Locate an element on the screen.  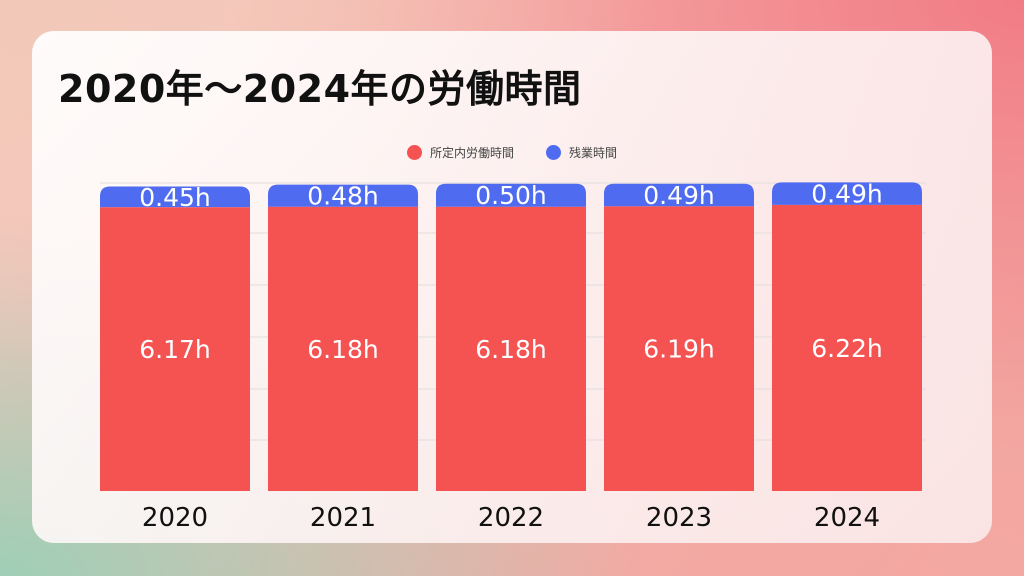
legend-item-regular-hours: 所定内労働時間 is located at coordinates (460, 152).